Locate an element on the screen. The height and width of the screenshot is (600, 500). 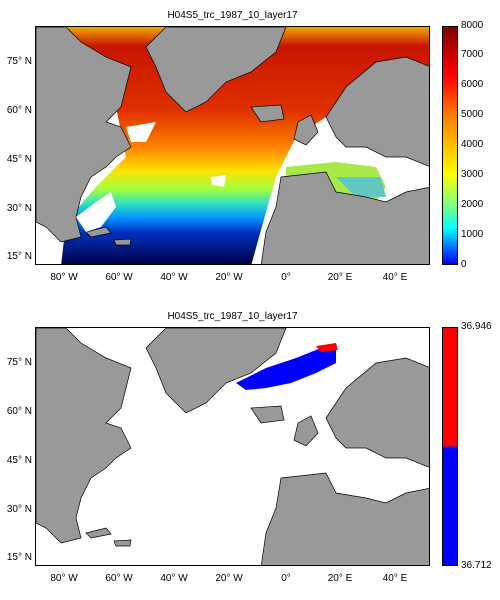
bottom-lon-tick: 80° W is located at coordinates (64, 578).